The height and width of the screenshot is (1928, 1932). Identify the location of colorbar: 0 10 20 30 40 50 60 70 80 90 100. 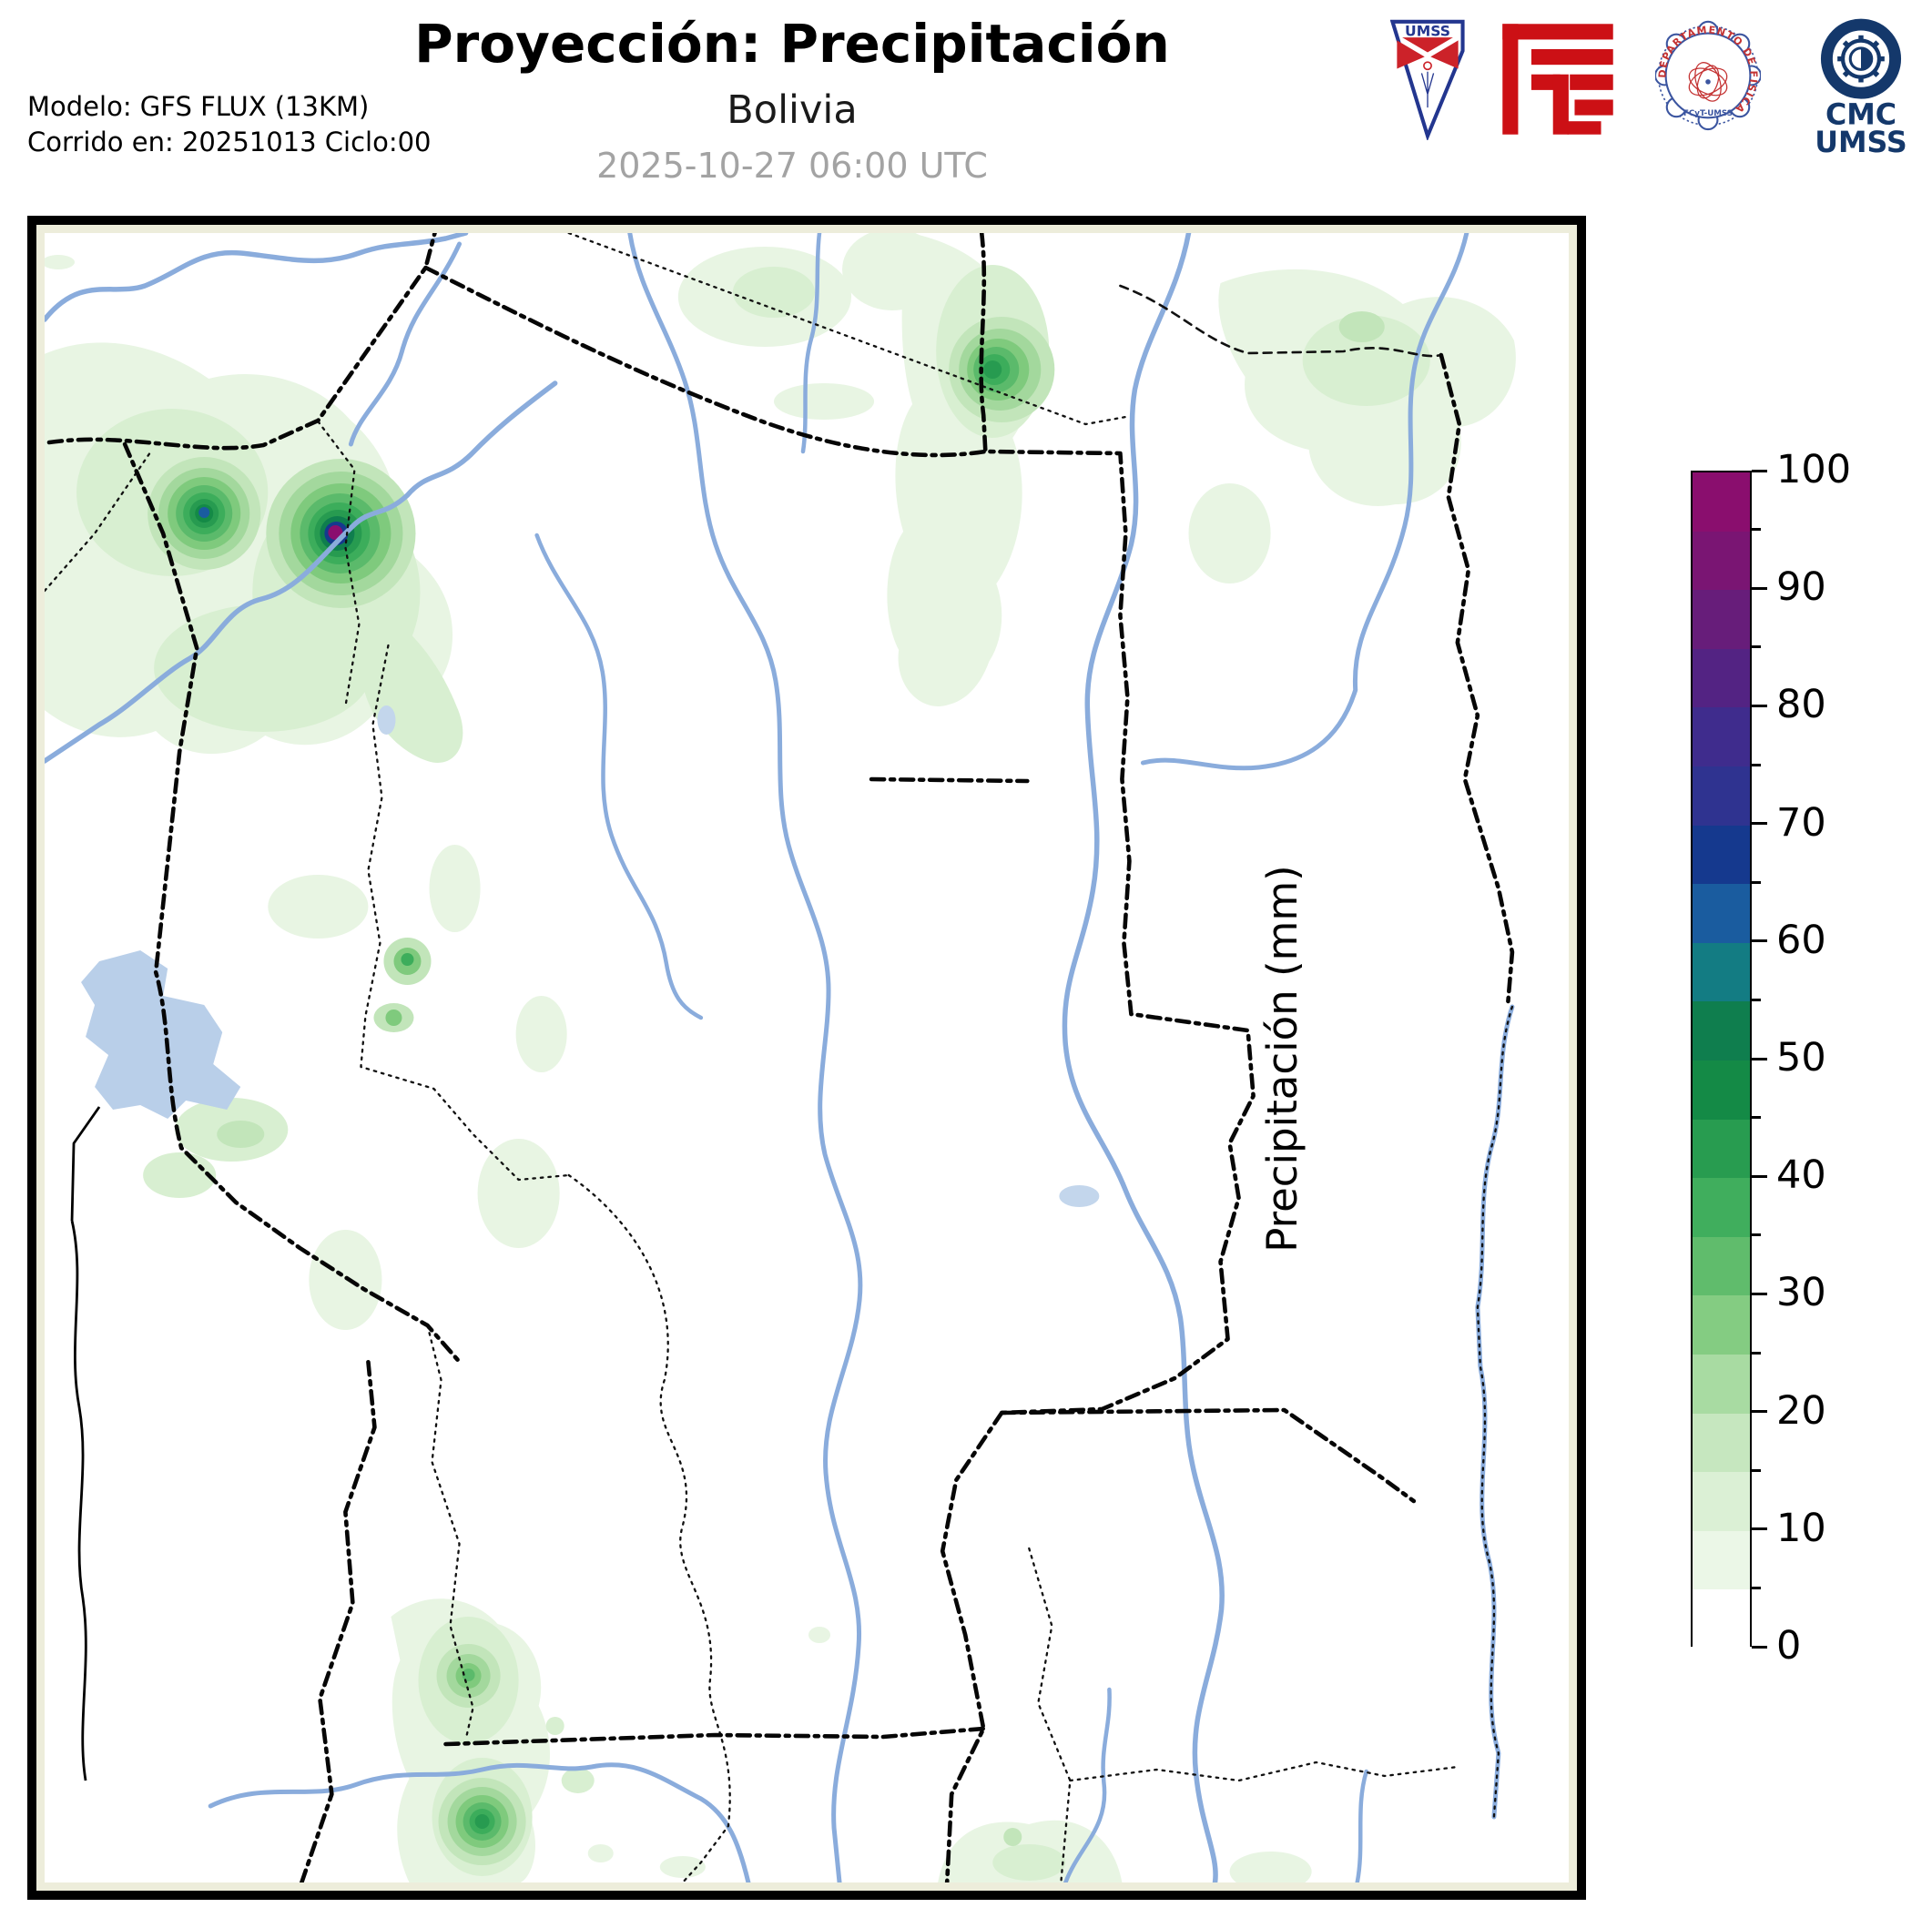
(1809, 1058).